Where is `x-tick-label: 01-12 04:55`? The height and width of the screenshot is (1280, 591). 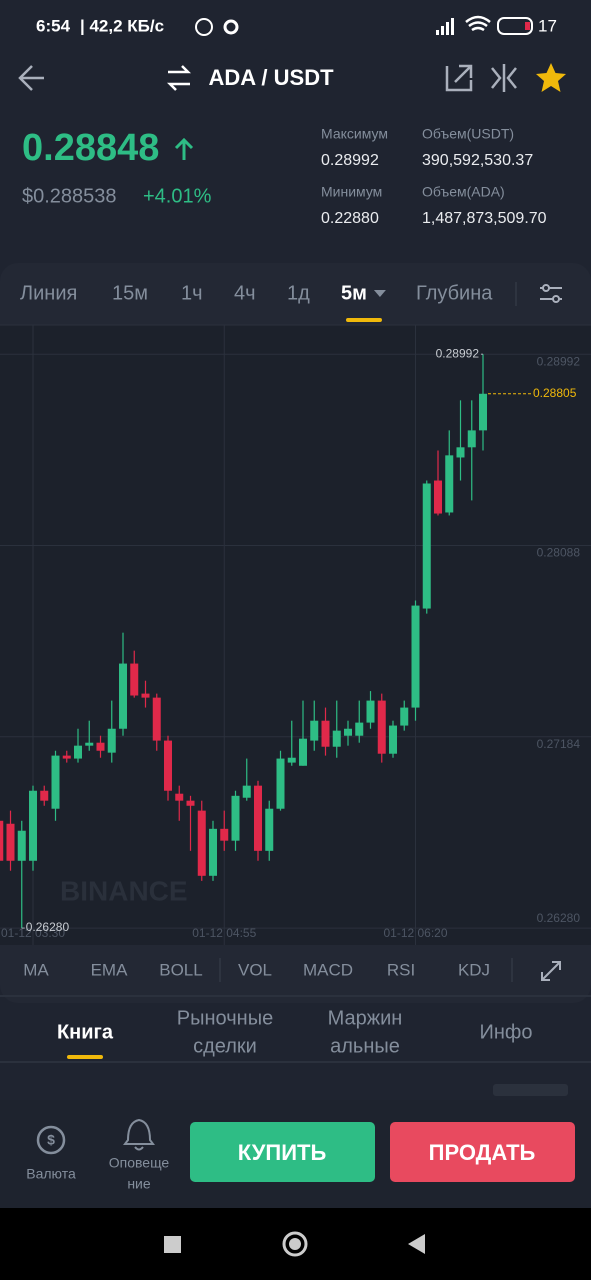 x-tick-label: 01-12 04:55 is located at coordinates (224, 933).